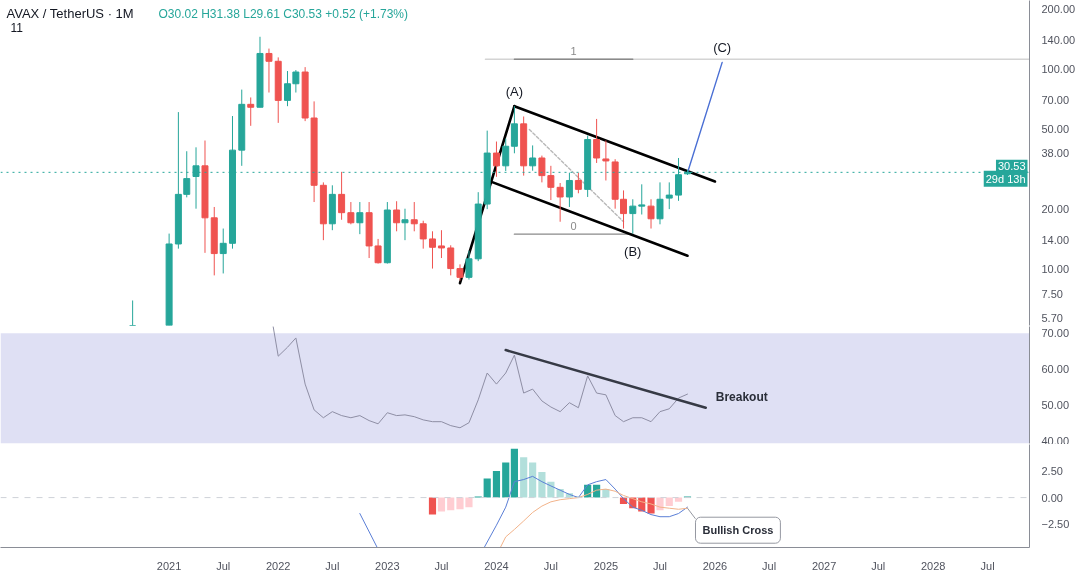 Image resolution: width=1080 pixels, height=574 pixels. I want to click on y-tick-label: 140.00, so click(1058, 39).